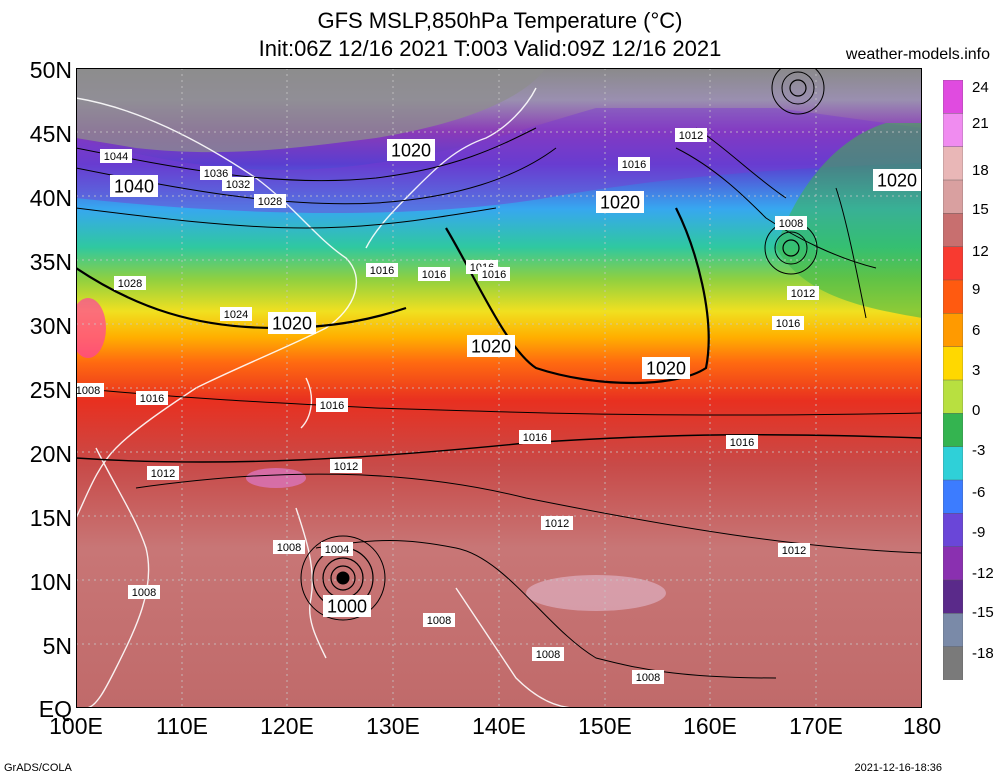 This screenshot has height=779, width=1000. What do you see at coordinates (343, 578) in the screenshot?
I see `cyclone-center` at bounding box center [343, 578].